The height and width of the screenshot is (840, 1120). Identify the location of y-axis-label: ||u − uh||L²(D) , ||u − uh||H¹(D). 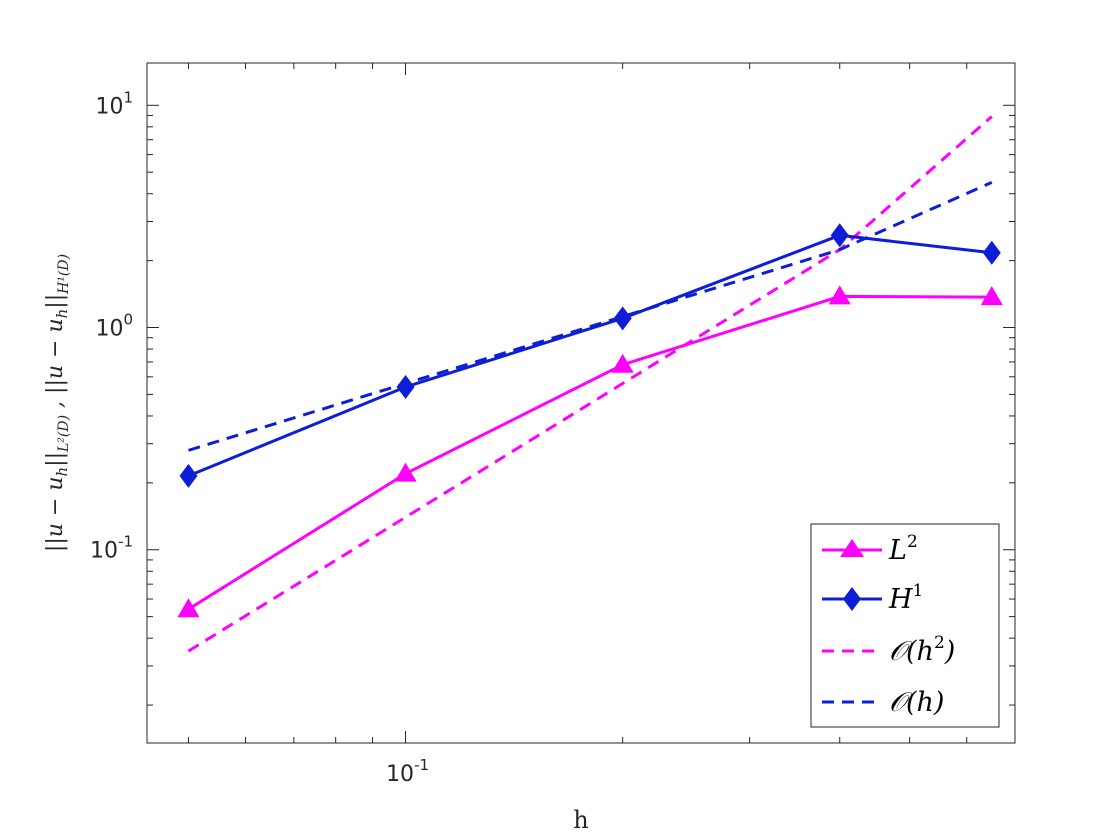
(57, 403).